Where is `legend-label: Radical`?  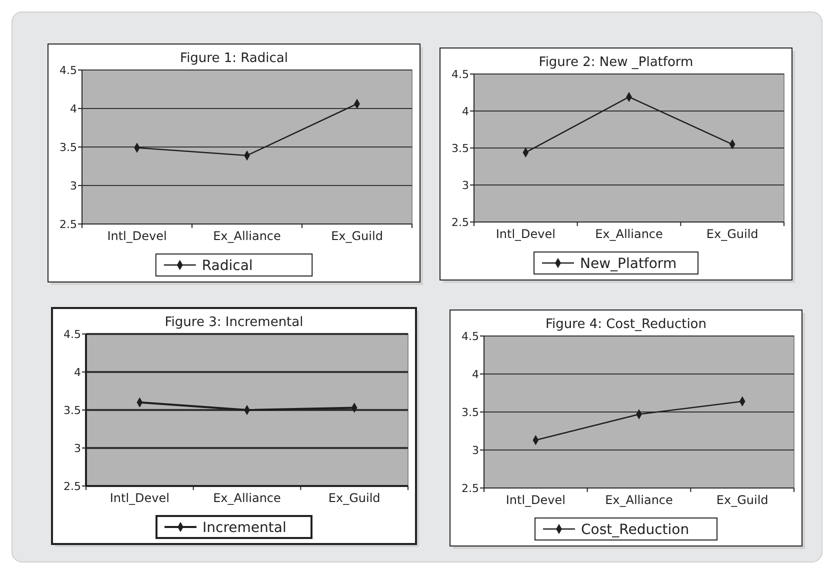 legend-label: Radical is located at coordinates (227, 266).